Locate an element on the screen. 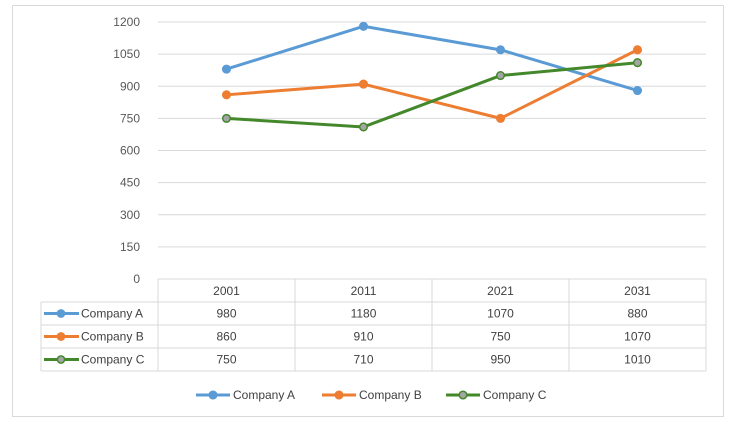  y-tick-label: 450 is located at coordinates (130, 183).